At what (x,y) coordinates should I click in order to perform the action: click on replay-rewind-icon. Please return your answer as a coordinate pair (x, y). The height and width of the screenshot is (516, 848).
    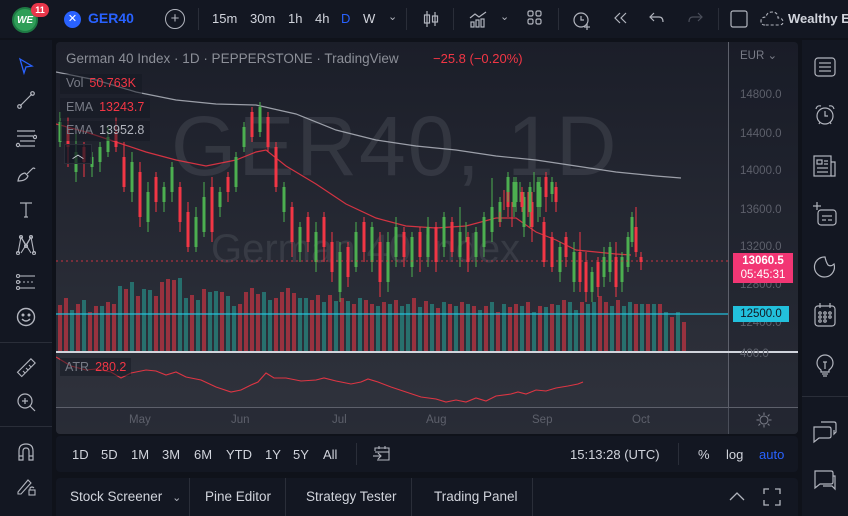
    Looking at the image, I should click on (620, 18).